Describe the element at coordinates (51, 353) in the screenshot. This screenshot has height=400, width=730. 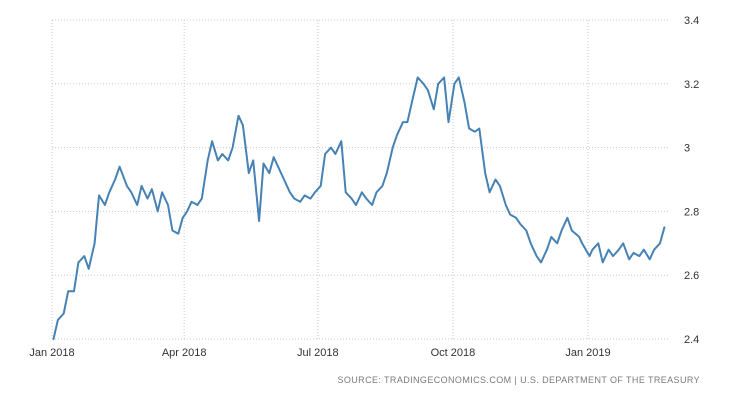
I see `x-tick-label: Jan 2018` at that location.